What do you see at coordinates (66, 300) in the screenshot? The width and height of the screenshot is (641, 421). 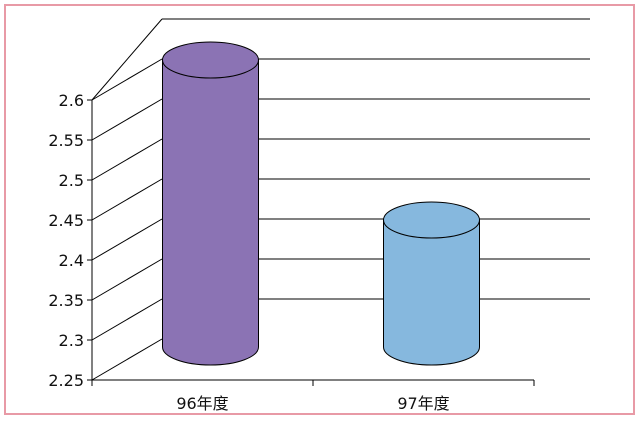 I see `y-tick-label: 2.35` at bounding box center [66, 300].